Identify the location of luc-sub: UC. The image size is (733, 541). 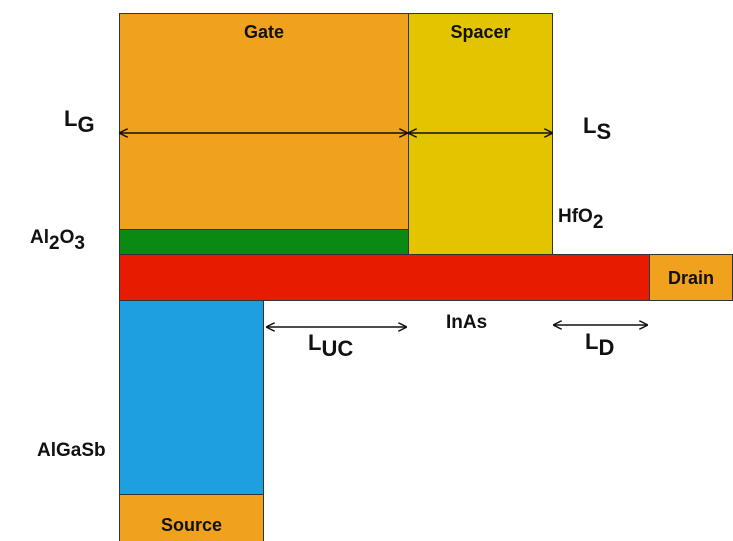
(337, 348).